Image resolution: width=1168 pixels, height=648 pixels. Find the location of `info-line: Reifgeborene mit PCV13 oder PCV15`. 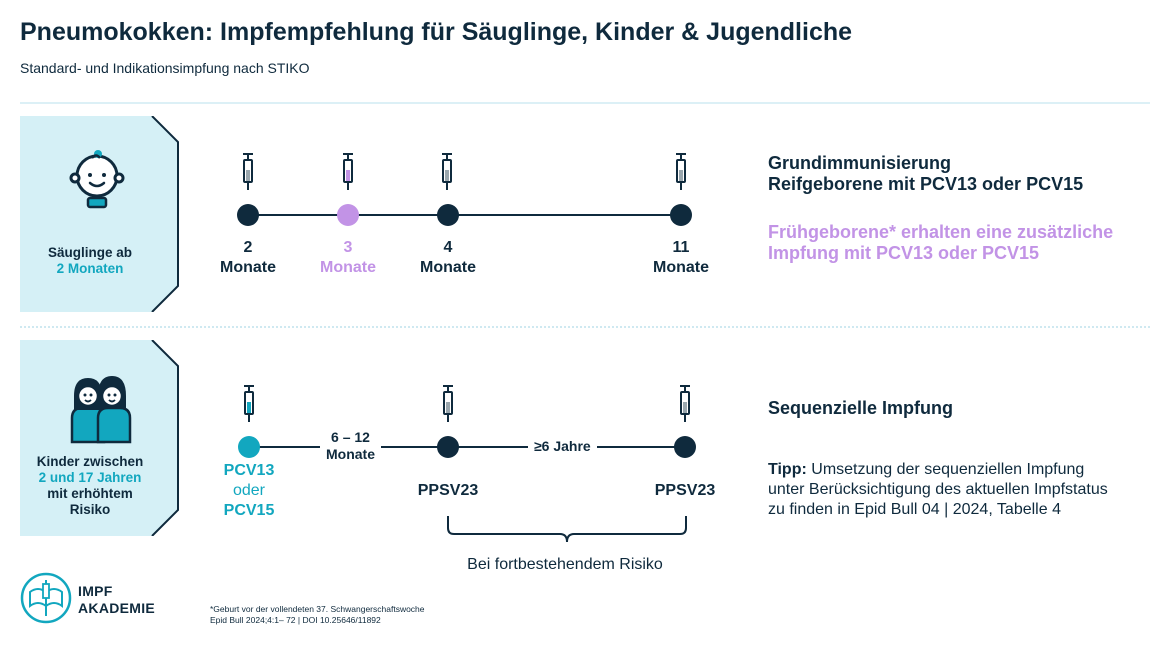

info-line: Reifgeborene mit PCV13 oder PCV15 is located at coordinates (926, 184).